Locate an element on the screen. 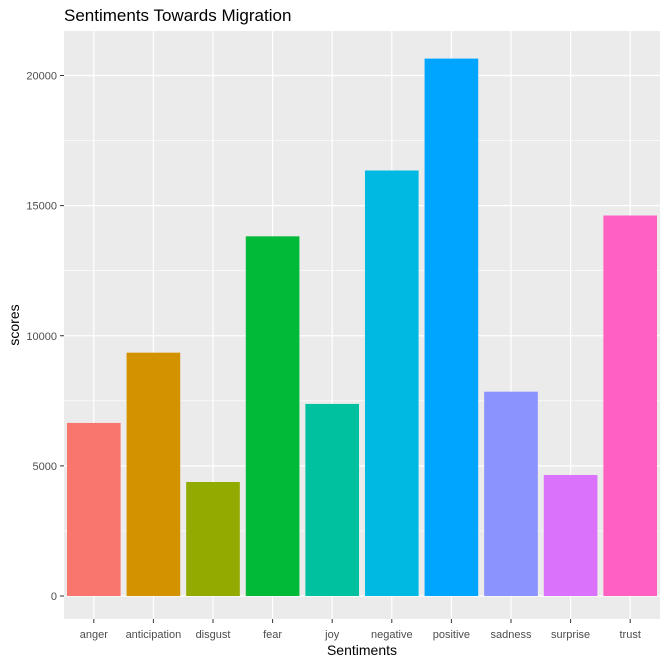  chart-title: Sentiments Towards Migration is located at coordinates (177, 15).